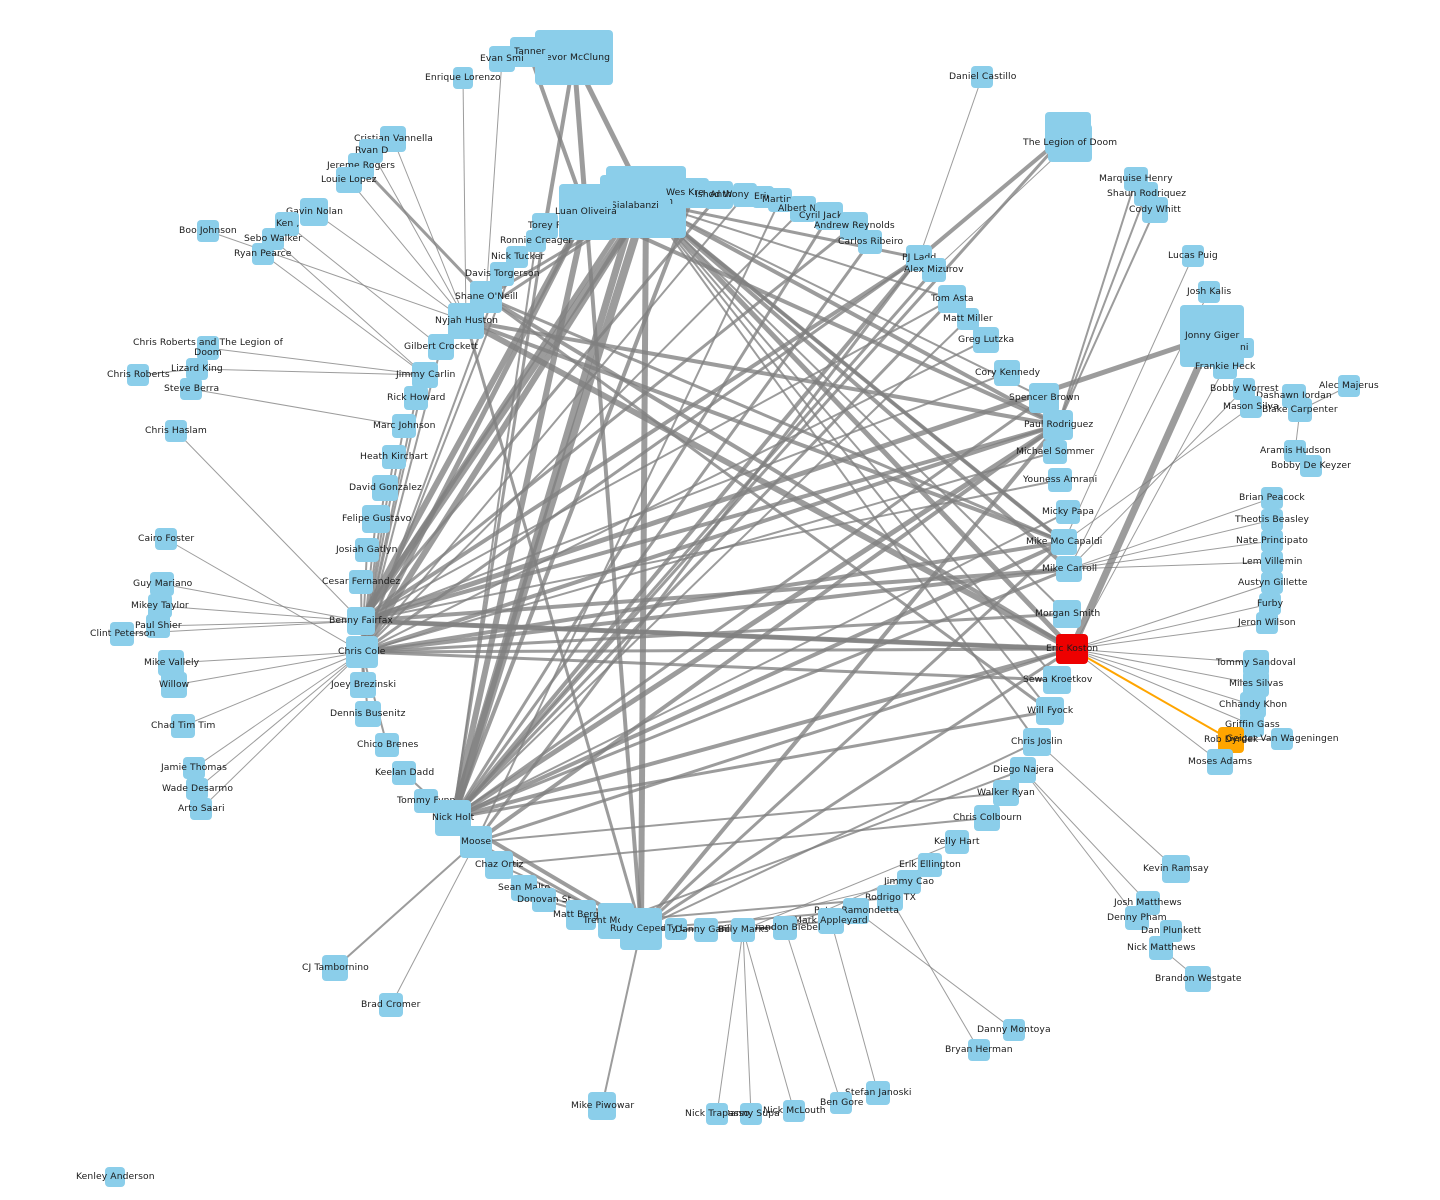  Describe the element at coordinates (361, 621) in the screenshot. I see `graph-node-benny-fairfax` at that location.